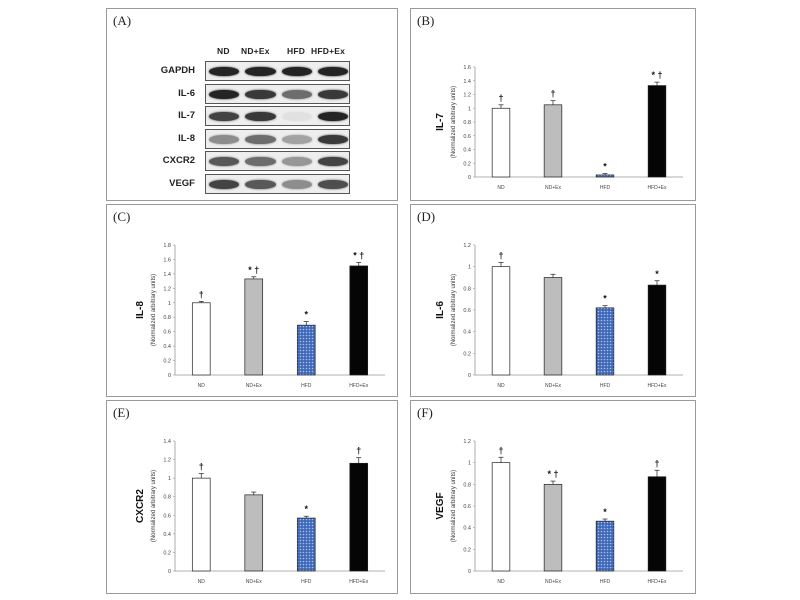  I want to click on blot-lane-header: ND+Ex, so click(255, 51).